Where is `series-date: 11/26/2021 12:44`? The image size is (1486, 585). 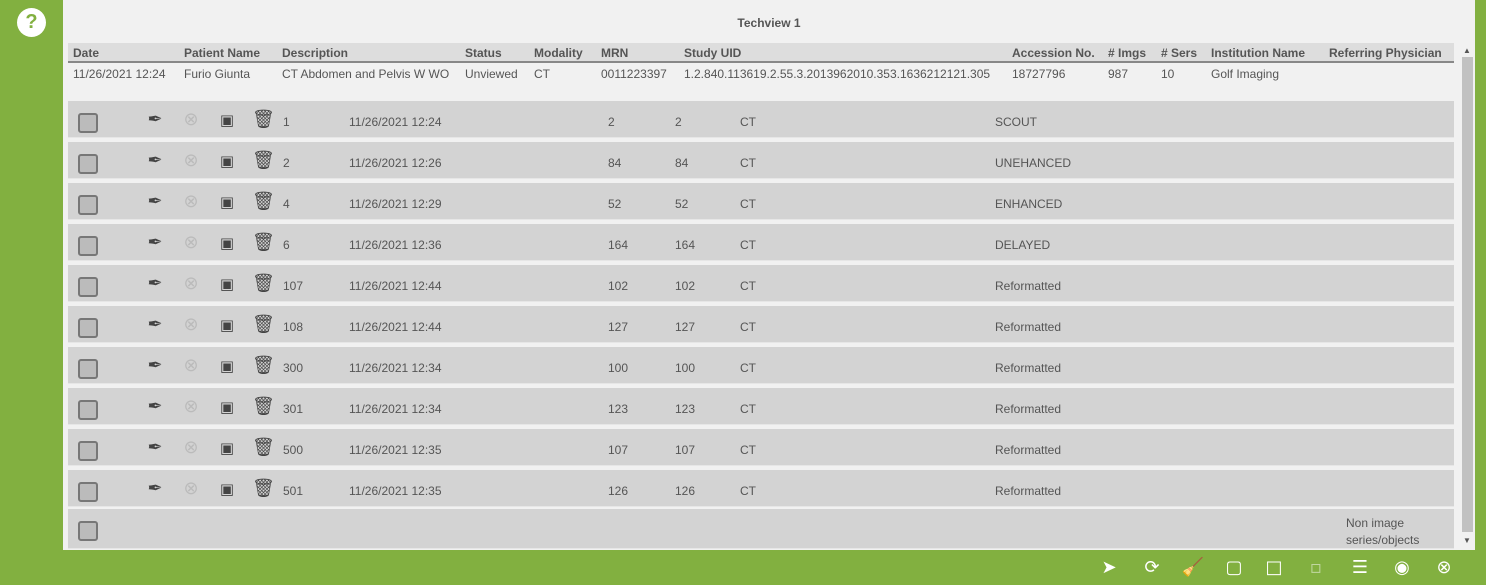 series-date: 11/26/2021 12:44 is located at coordinates (395, 327).